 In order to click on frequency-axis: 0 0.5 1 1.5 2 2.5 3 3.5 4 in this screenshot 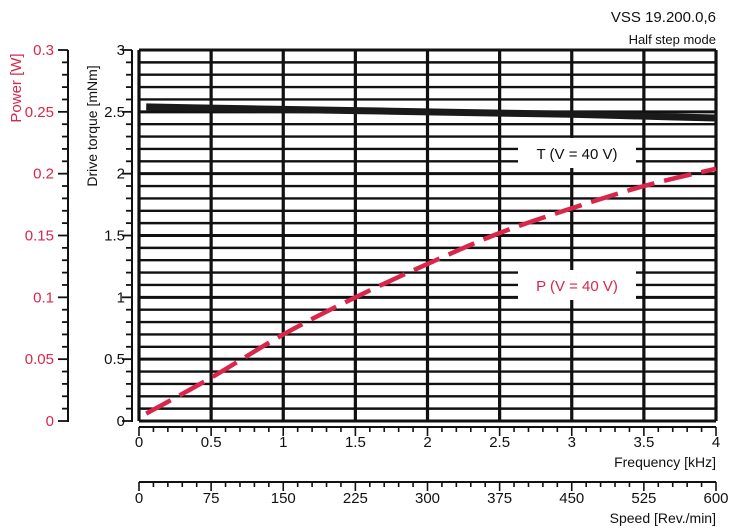, I will do `click(427, 438)`.